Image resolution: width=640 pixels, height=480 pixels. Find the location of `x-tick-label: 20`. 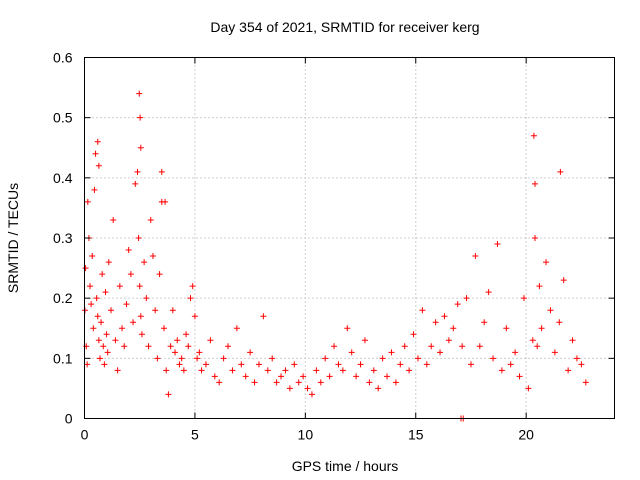

x-tick-label: 20 is located at coordinates (526, 435).